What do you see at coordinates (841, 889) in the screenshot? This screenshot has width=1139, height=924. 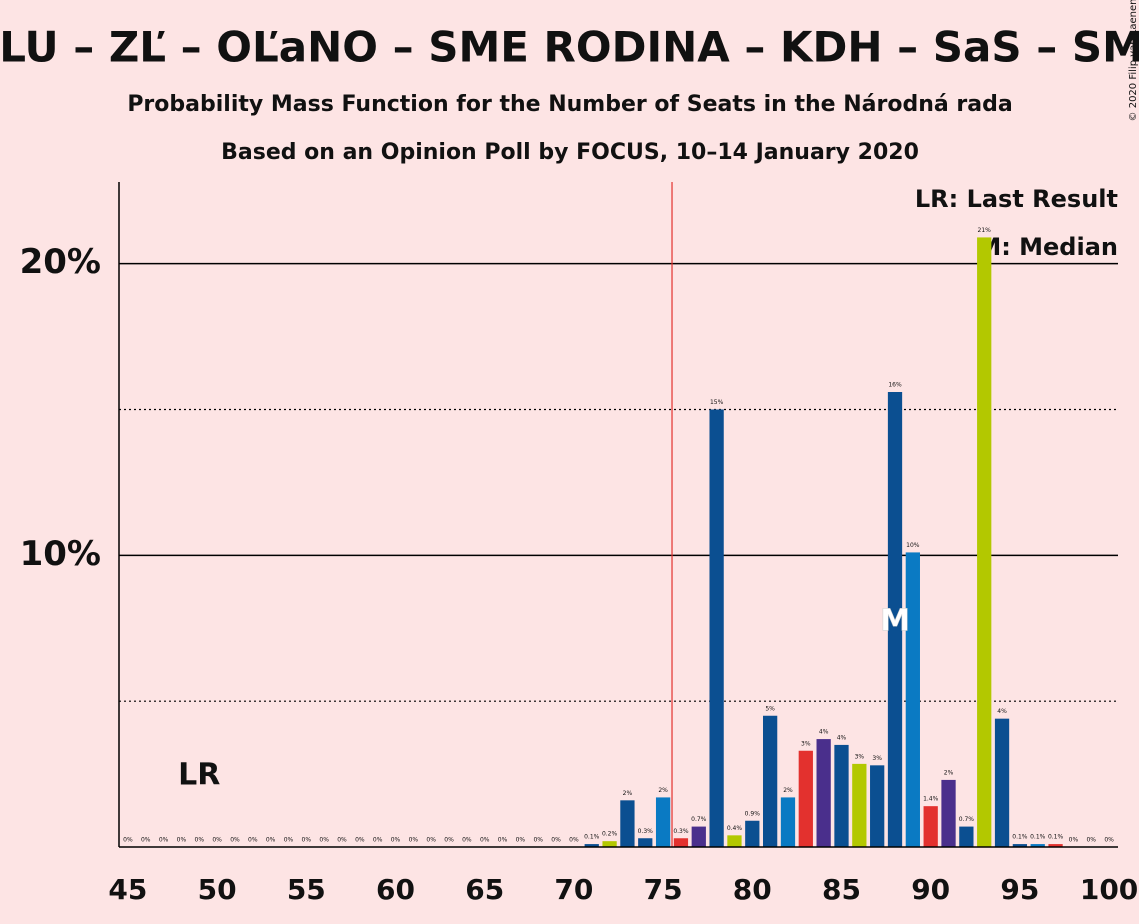 I see `x-tick-label: 85` at bounding box center [841, 889].